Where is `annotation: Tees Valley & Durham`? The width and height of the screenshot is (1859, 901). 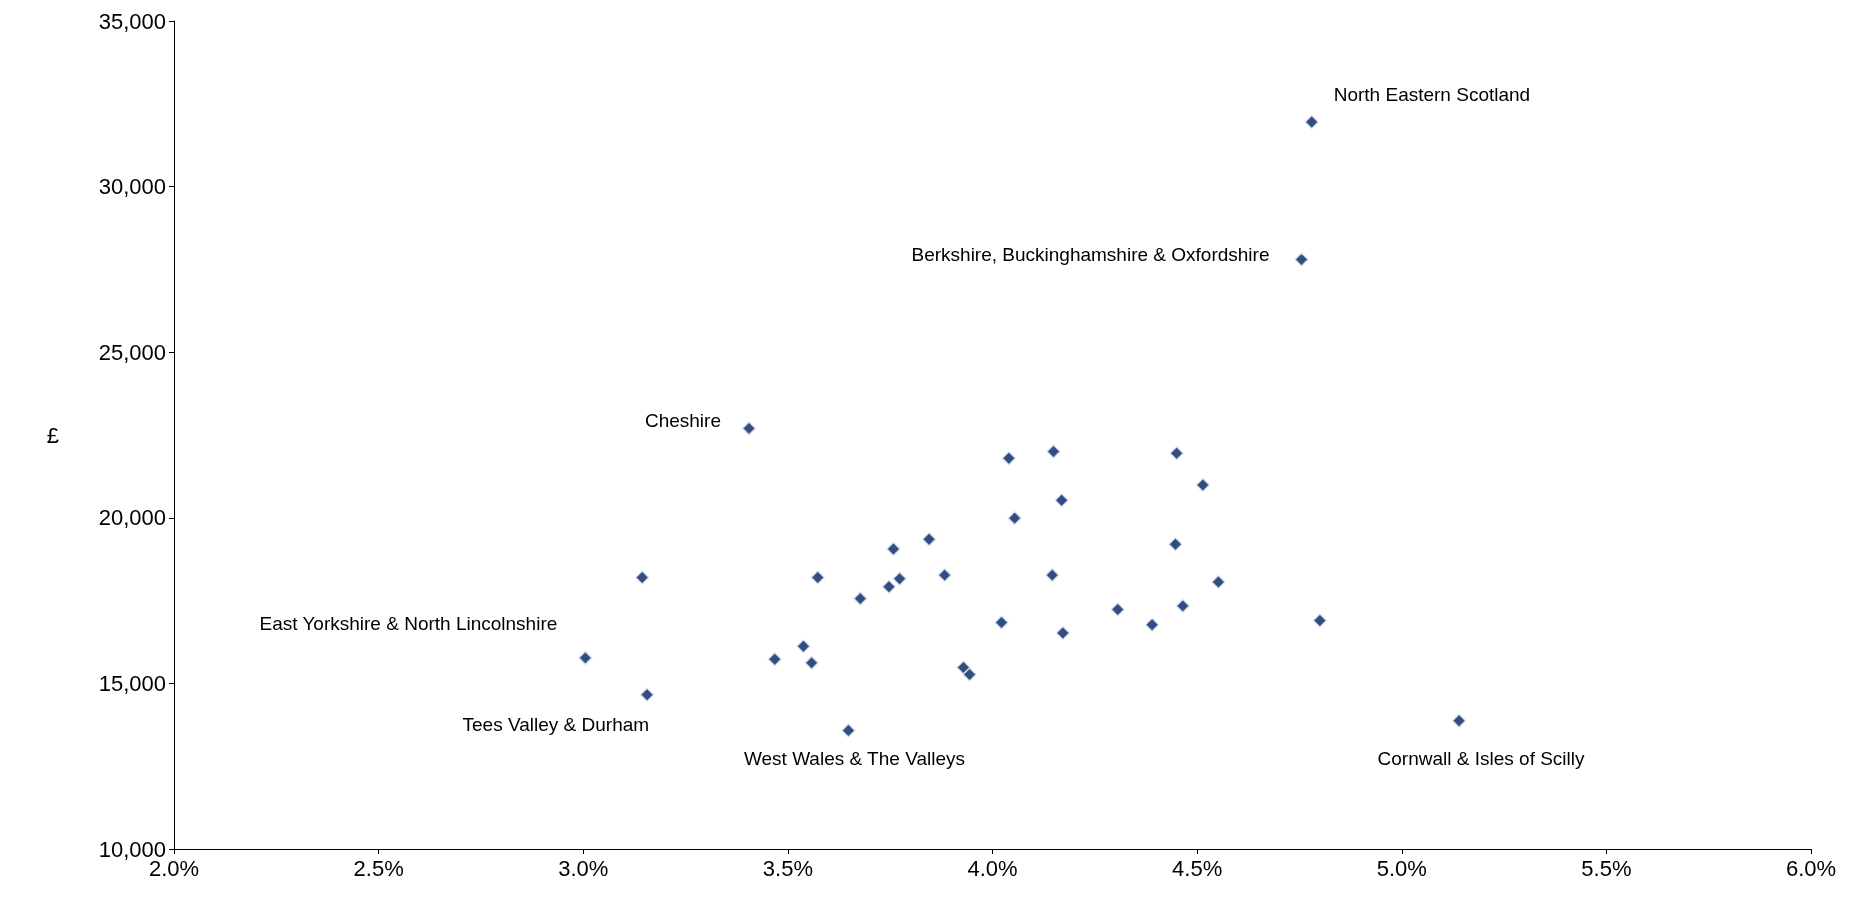
annotation: Tees Valley & Durham is located at coordinates (556, 725).